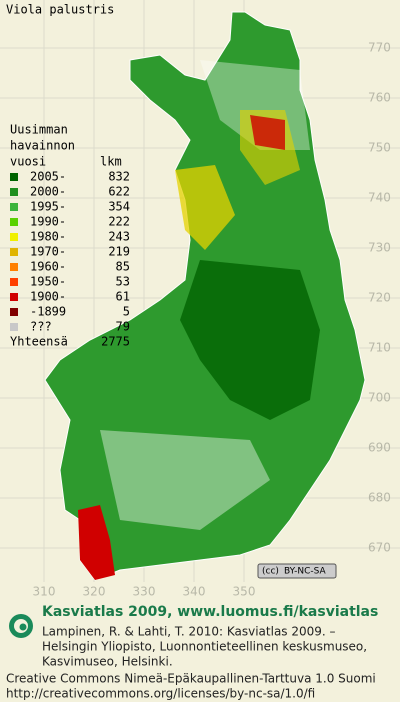 Image resolution: width=400 pixels, height=702 pixels. I want to click on legend-label: 2000-, so click(48, 192).